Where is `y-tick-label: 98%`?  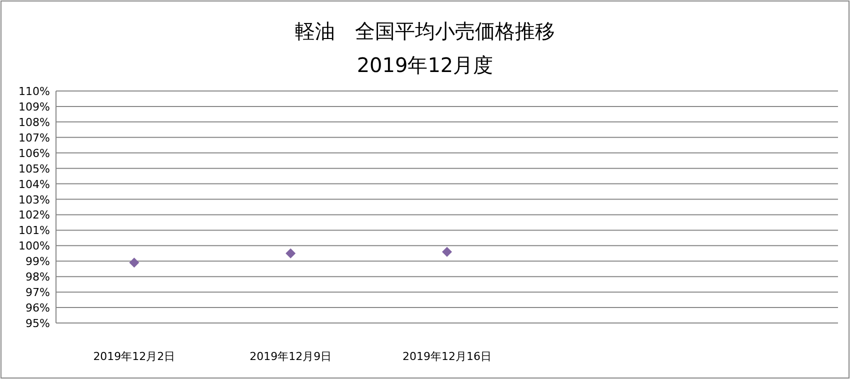
y-tick-label: 98% is located at coordinates (38, 277).